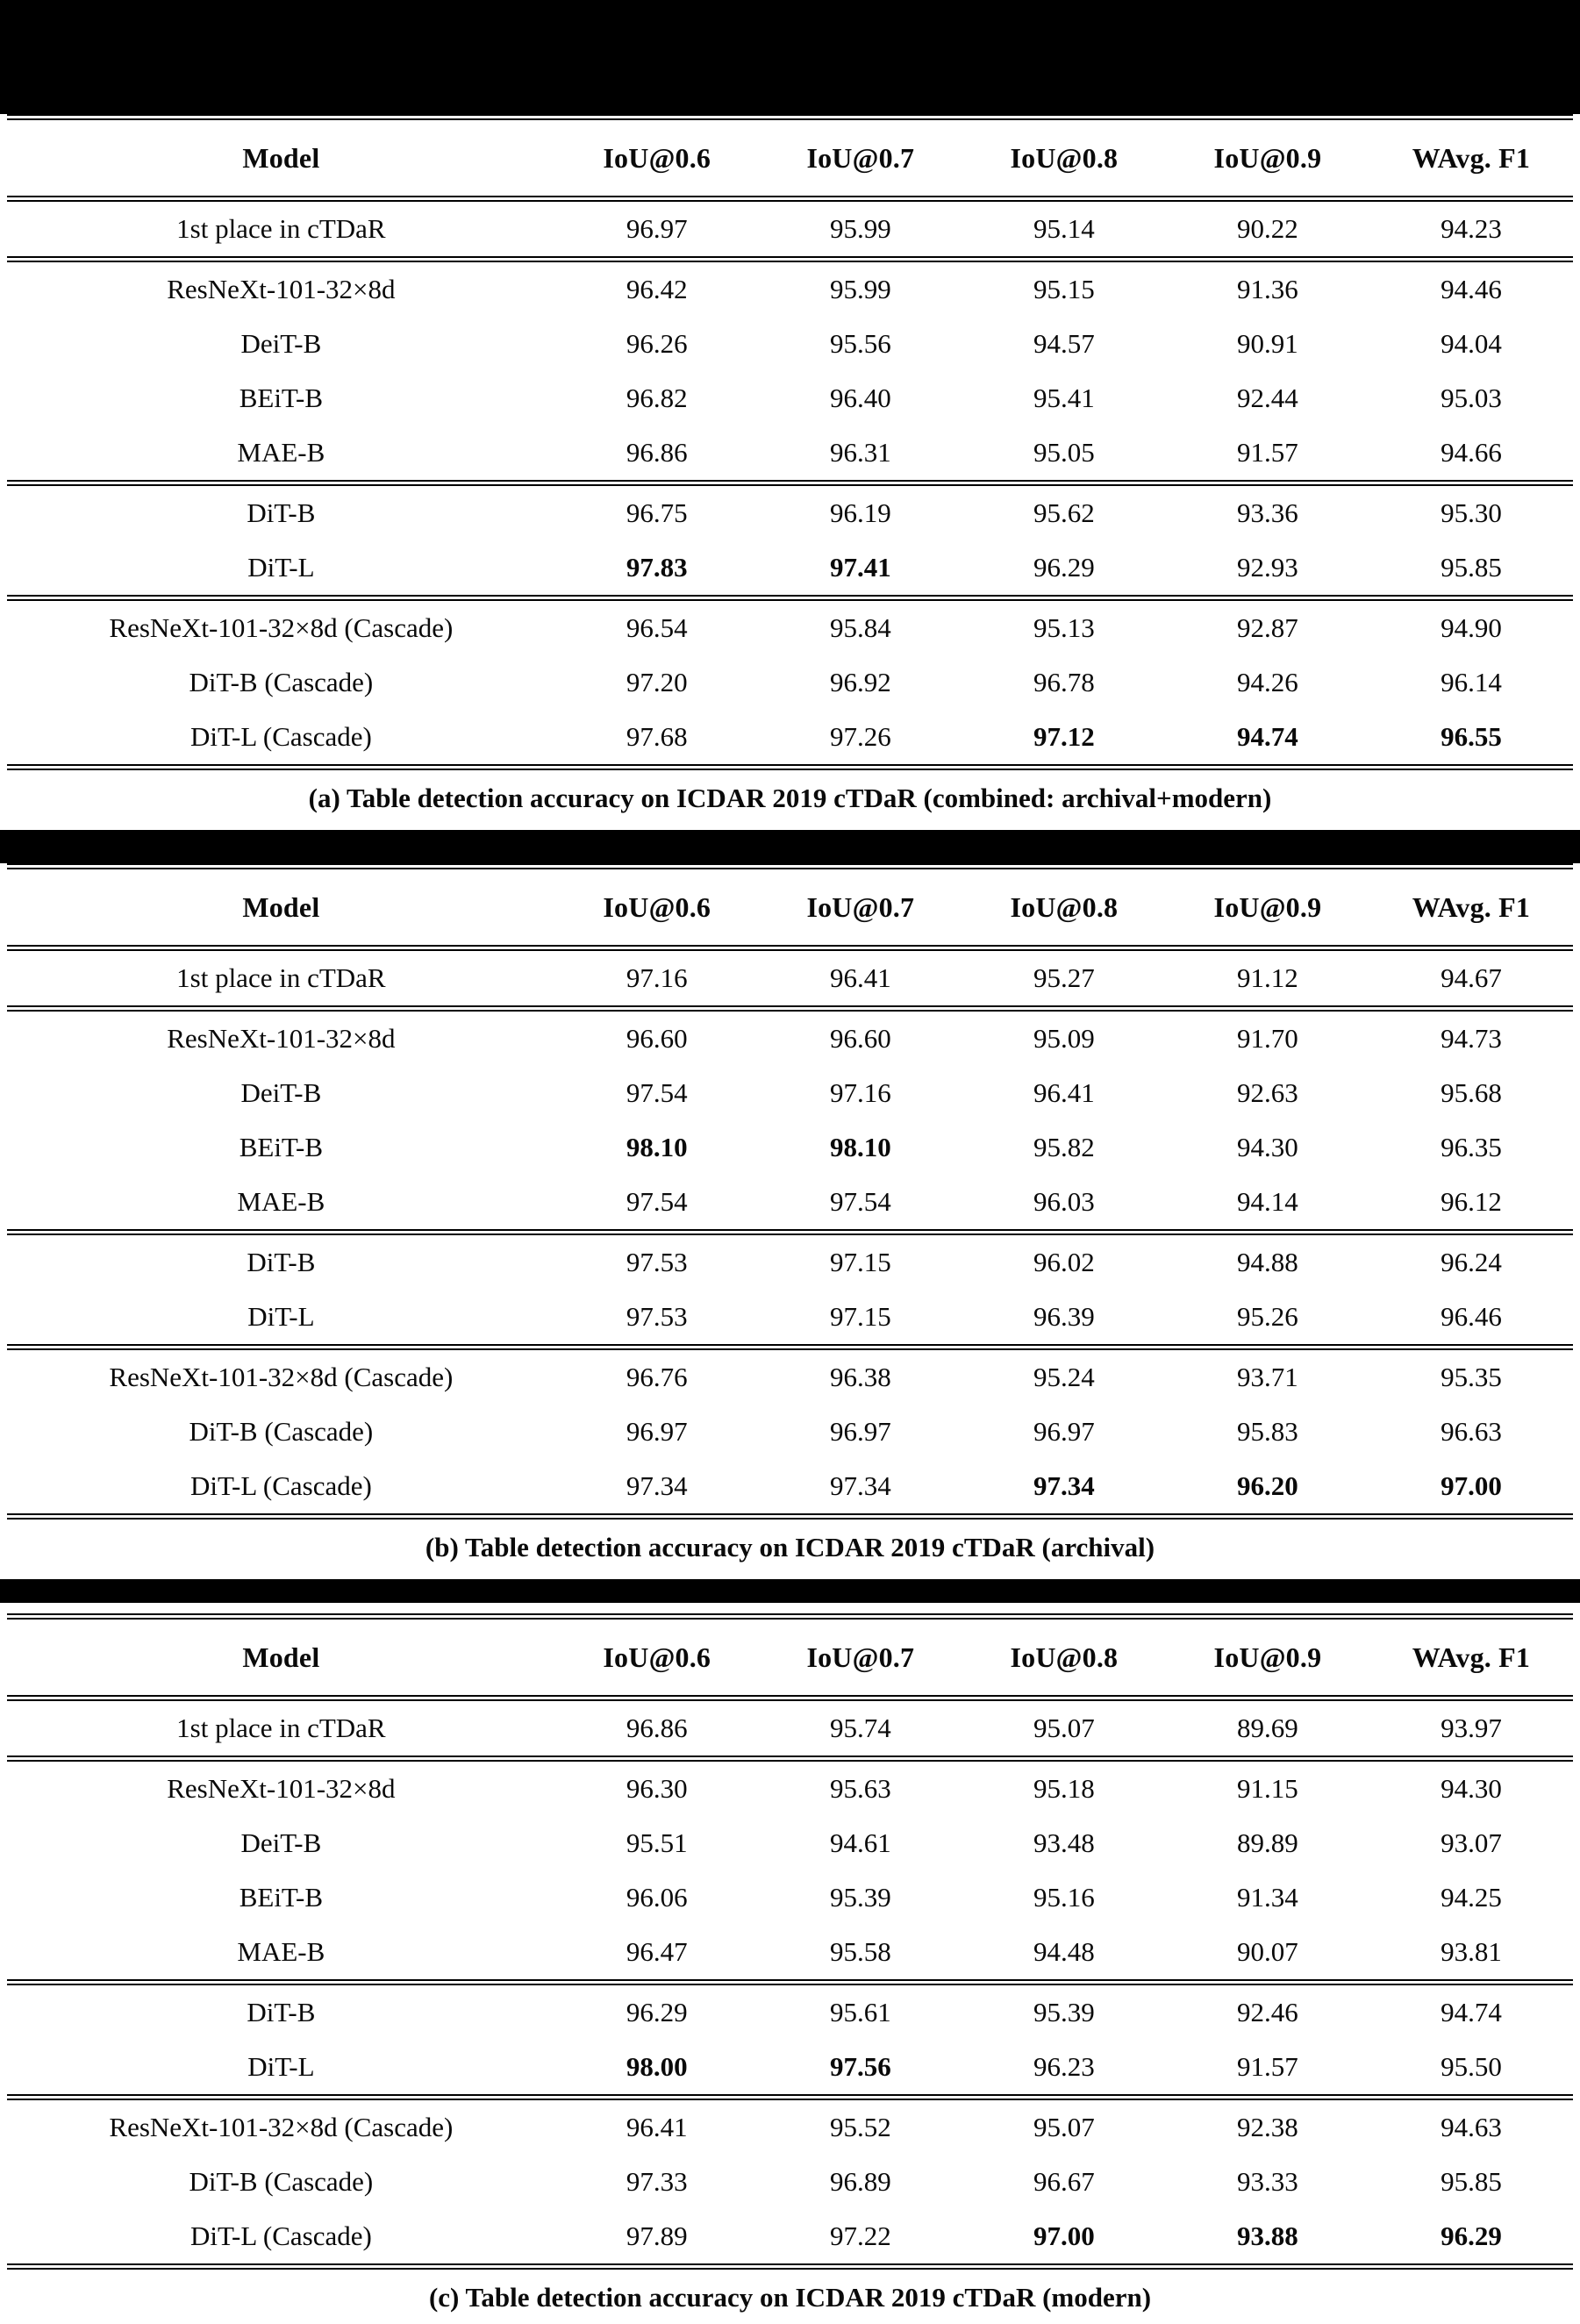 This screenshot has height=2324, width=1580. What do you see at coordinates (1268, 1201) in the screenshot?
I see `metric-value: 94.14` at bounding box center [1268, 1201].